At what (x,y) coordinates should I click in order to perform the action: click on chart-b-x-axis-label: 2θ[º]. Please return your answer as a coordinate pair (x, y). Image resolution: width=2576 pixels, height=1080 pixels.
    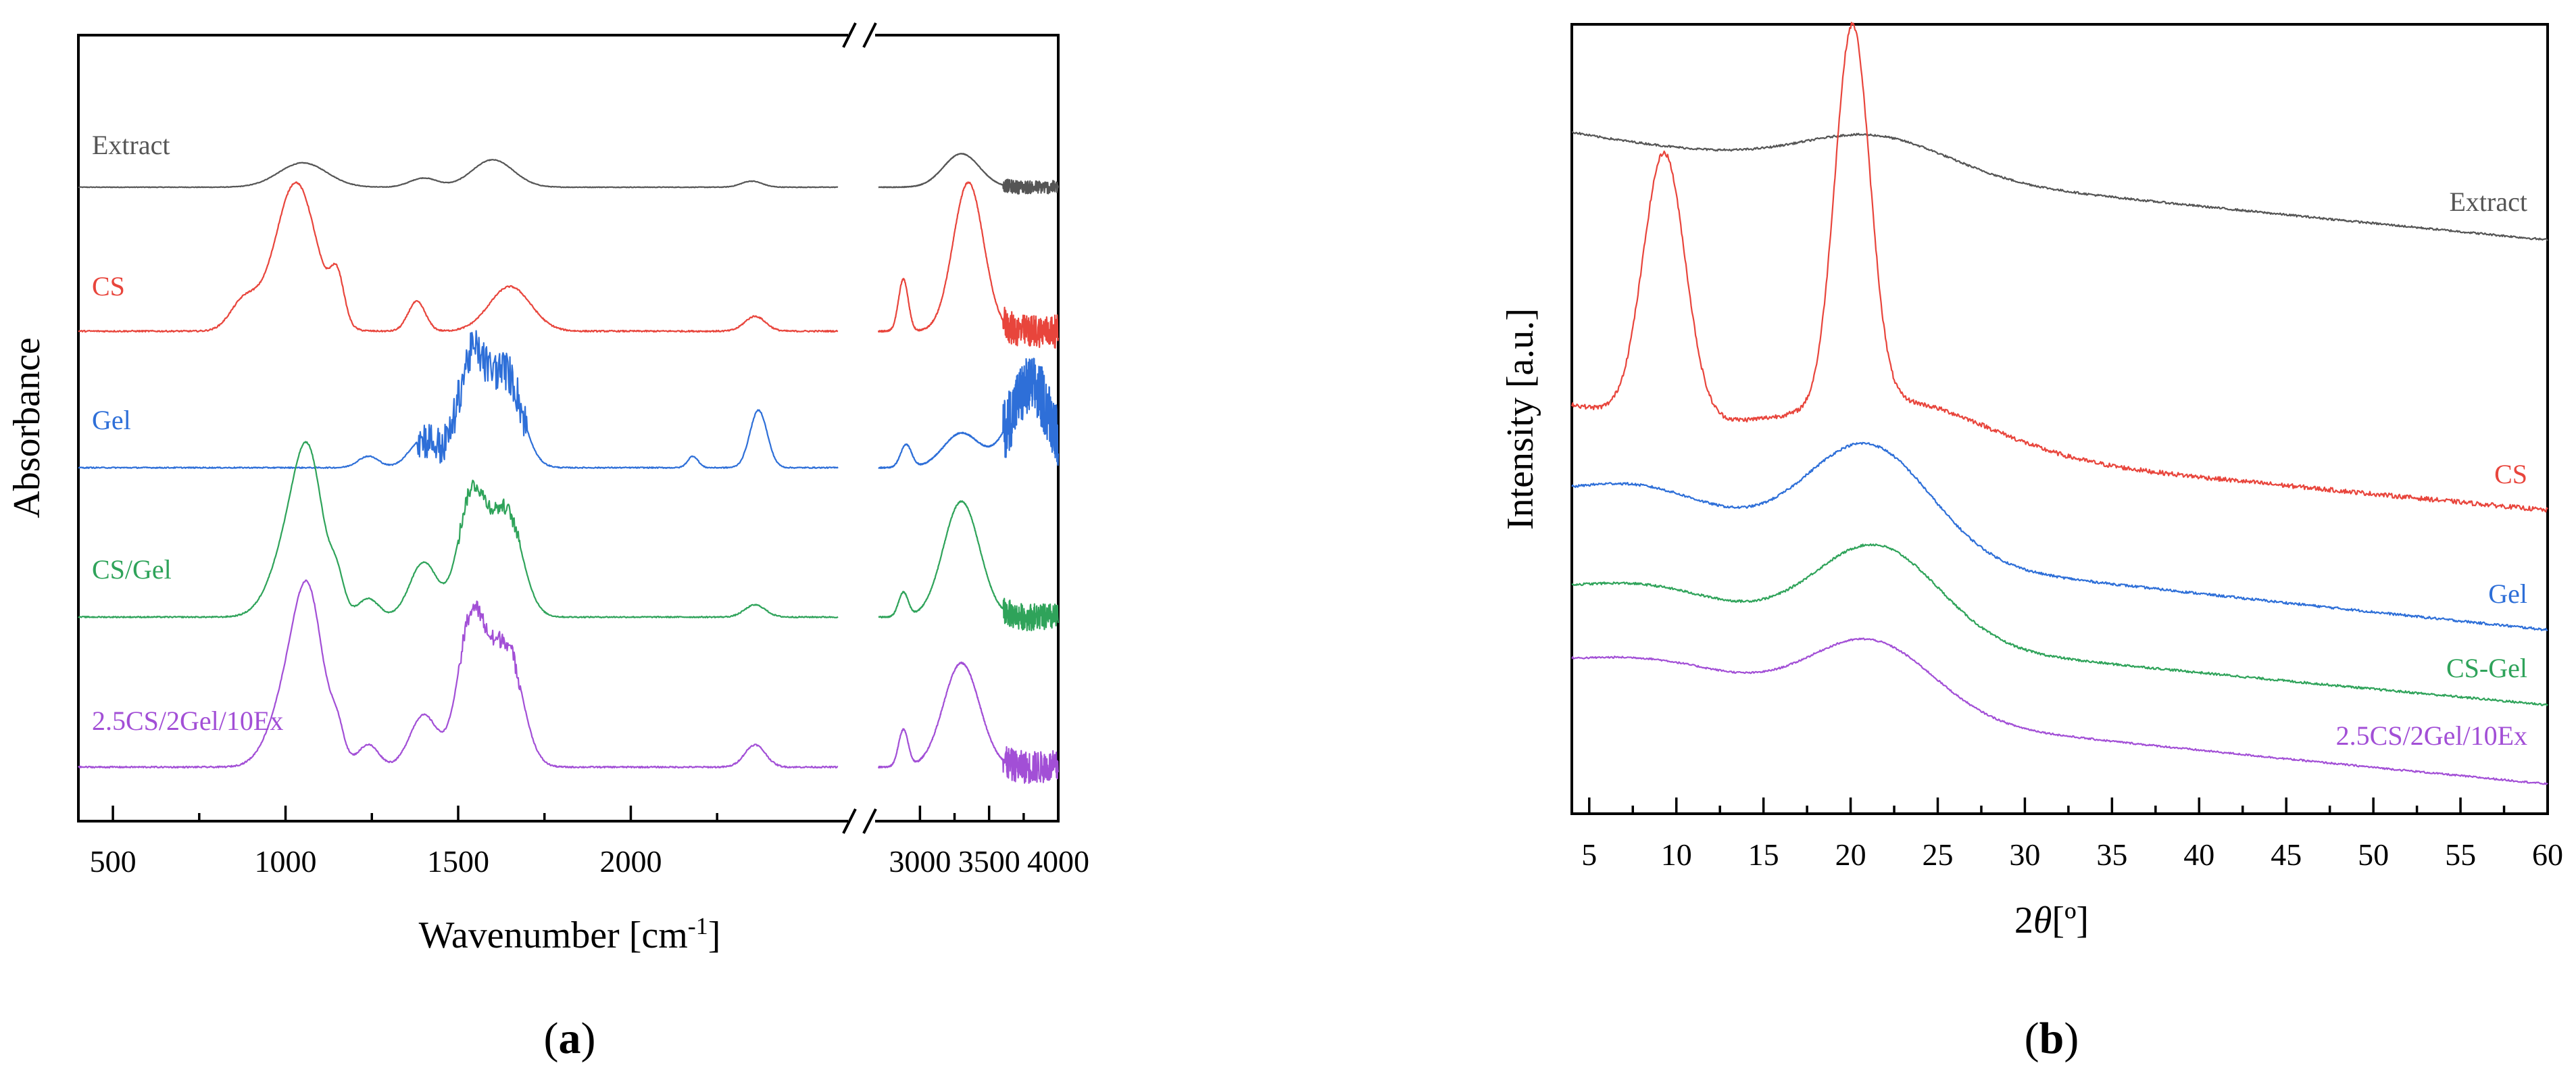
    Looking at the image, I should click on (2052, 920).